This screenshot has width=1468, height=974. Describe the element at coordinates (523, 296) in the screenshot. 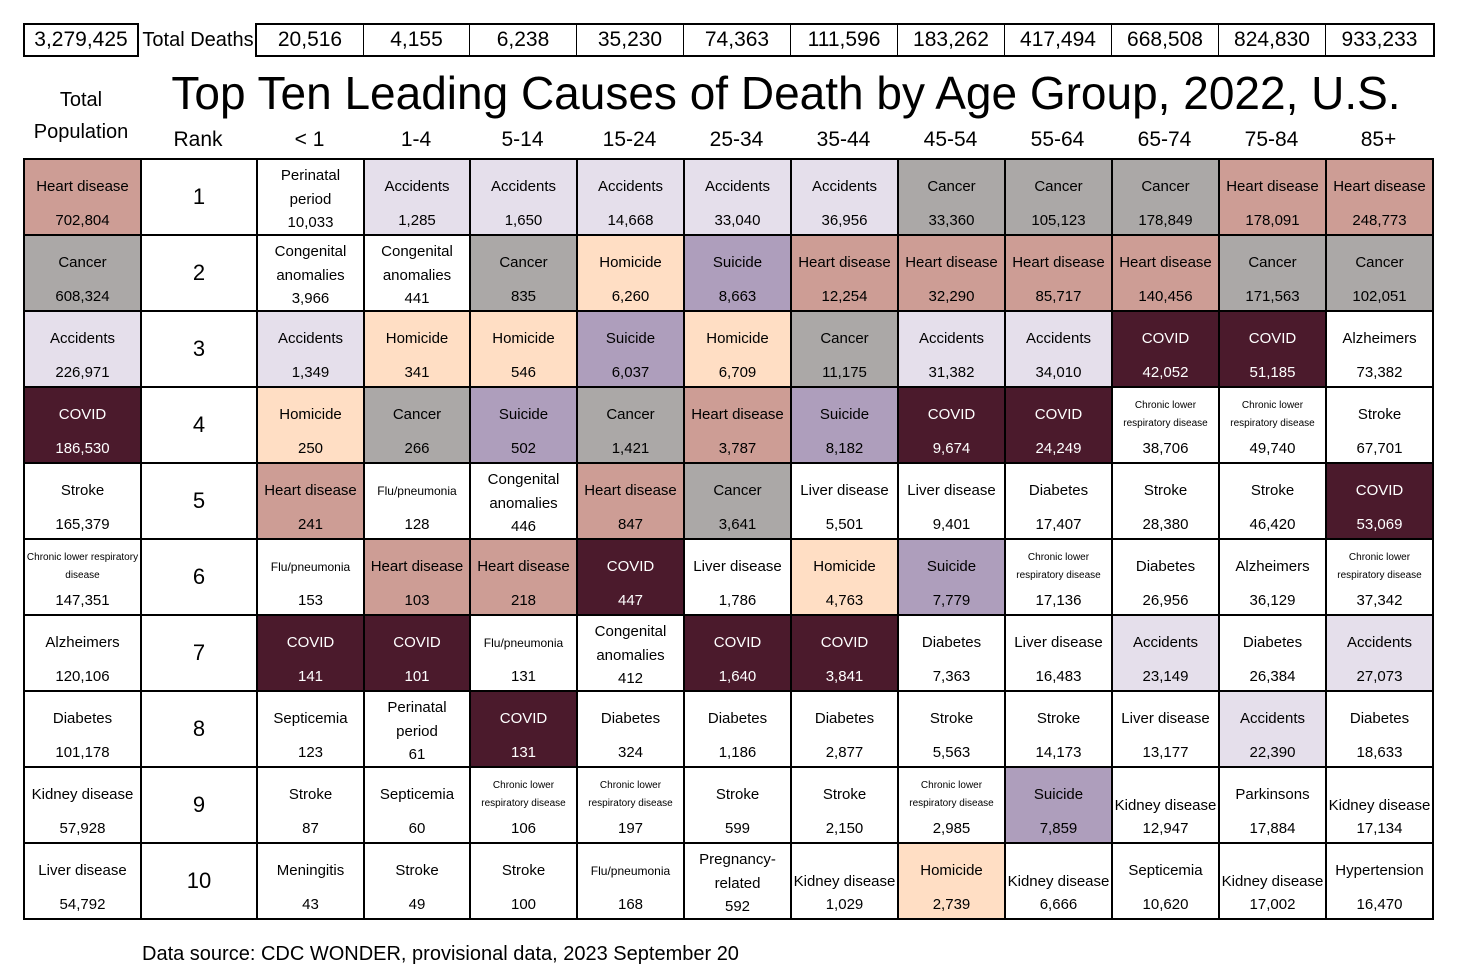

I see `death-count: 835` at that location.